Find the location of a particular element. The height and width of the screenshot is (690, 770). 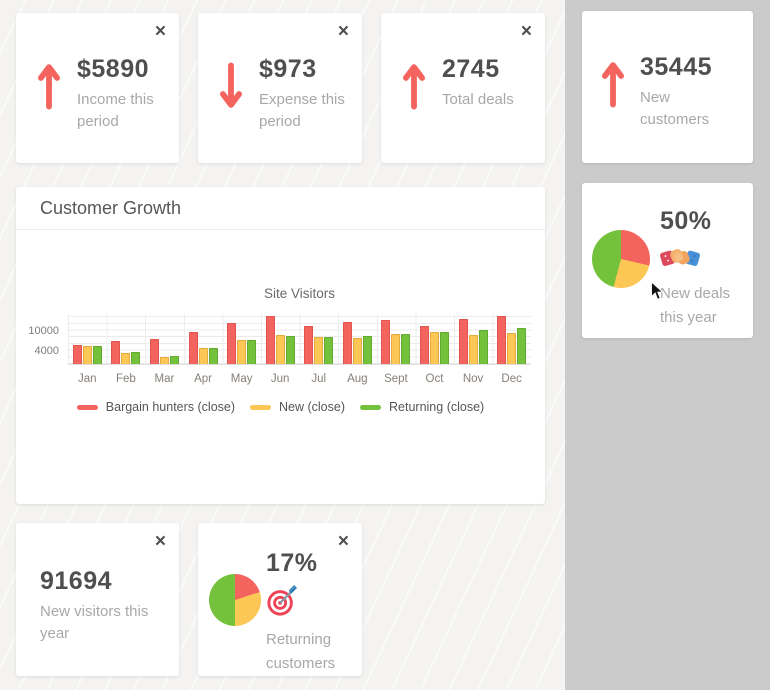

new-visitors-value: 91694 is located at coordinates (76, 581).